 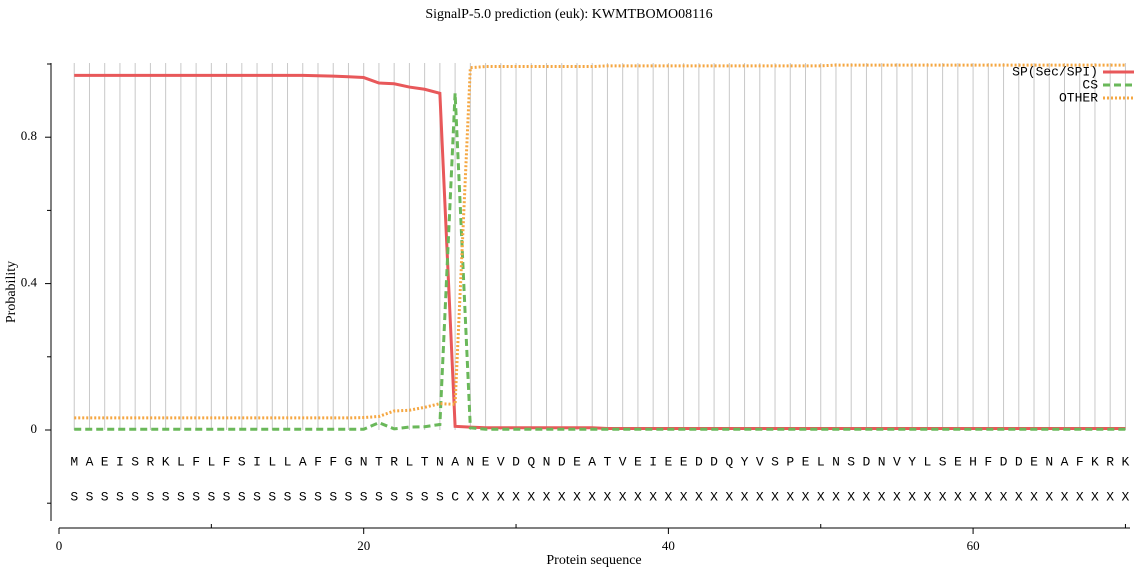 What do you see at coordinates (11, 292) in the screenshot?
I see `y-axis-label: Probability` at bounding box center [11, 292].